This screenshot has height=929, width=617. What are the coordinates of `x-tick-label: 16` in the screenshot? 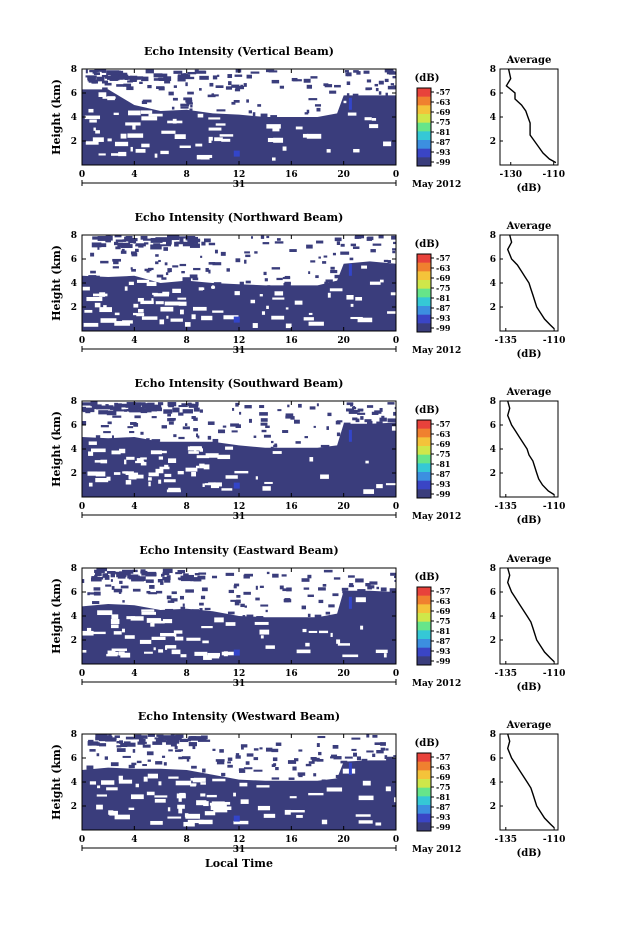 It's located at (291, 507).